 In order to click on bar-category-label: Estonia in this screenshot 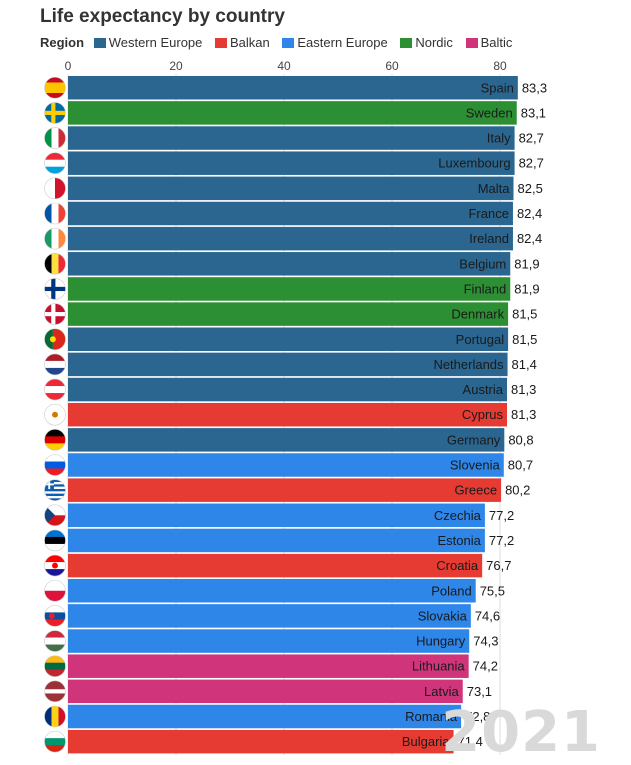, I will do `click(460, 540)`.